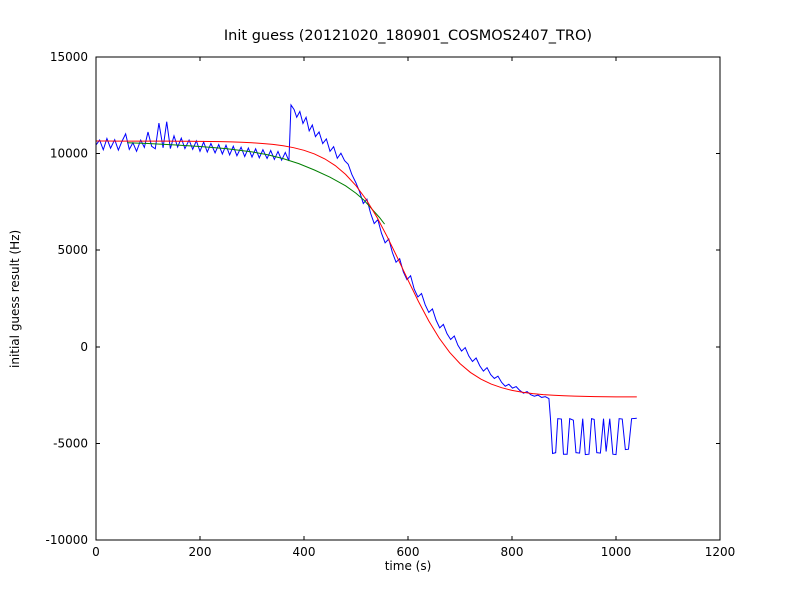 This screenshot has width=800, height=600. What do you see at coordinates (720, 552) in the screenshot?
I see `x-tick-label: 1200` at bounding box center [720, 552].